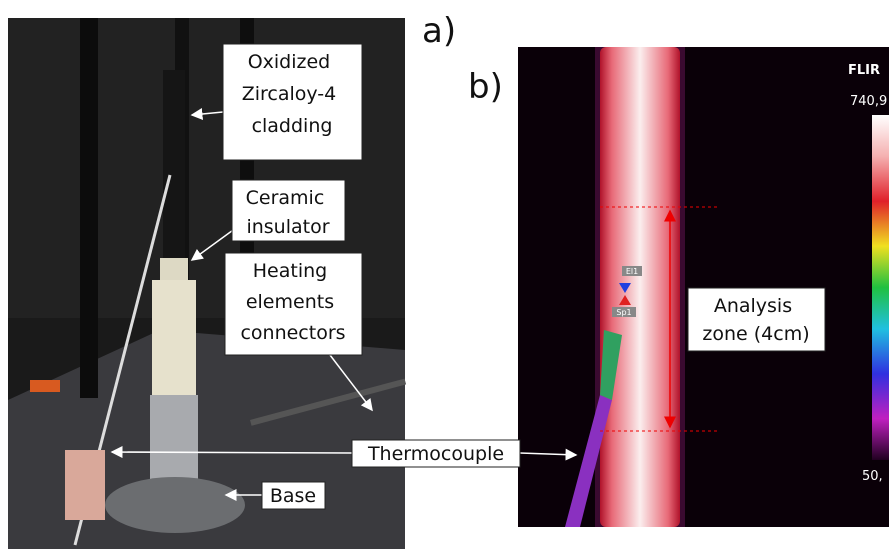  I want to click on callout-text: Base, so click(293, 496).